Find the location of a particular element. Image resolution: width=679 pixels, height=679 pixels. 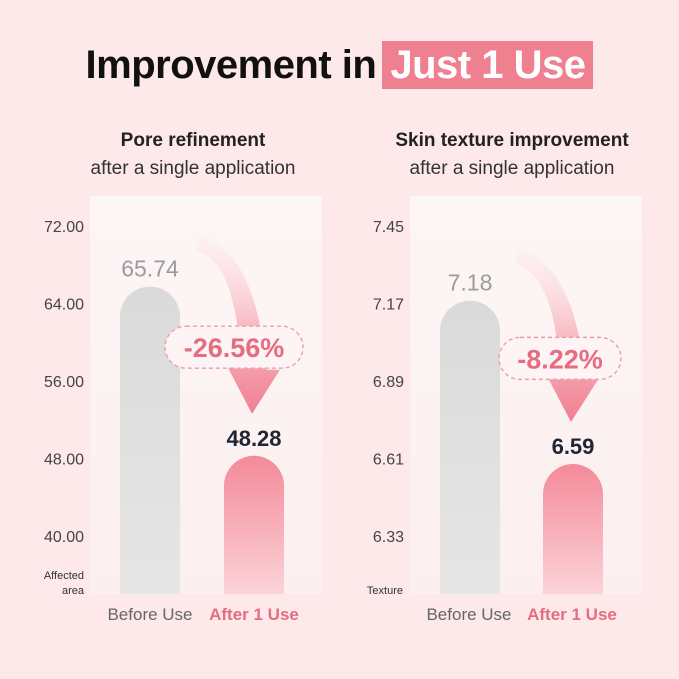

texture-category-label-before-use: Before Use is located at coordinates (468, 614).